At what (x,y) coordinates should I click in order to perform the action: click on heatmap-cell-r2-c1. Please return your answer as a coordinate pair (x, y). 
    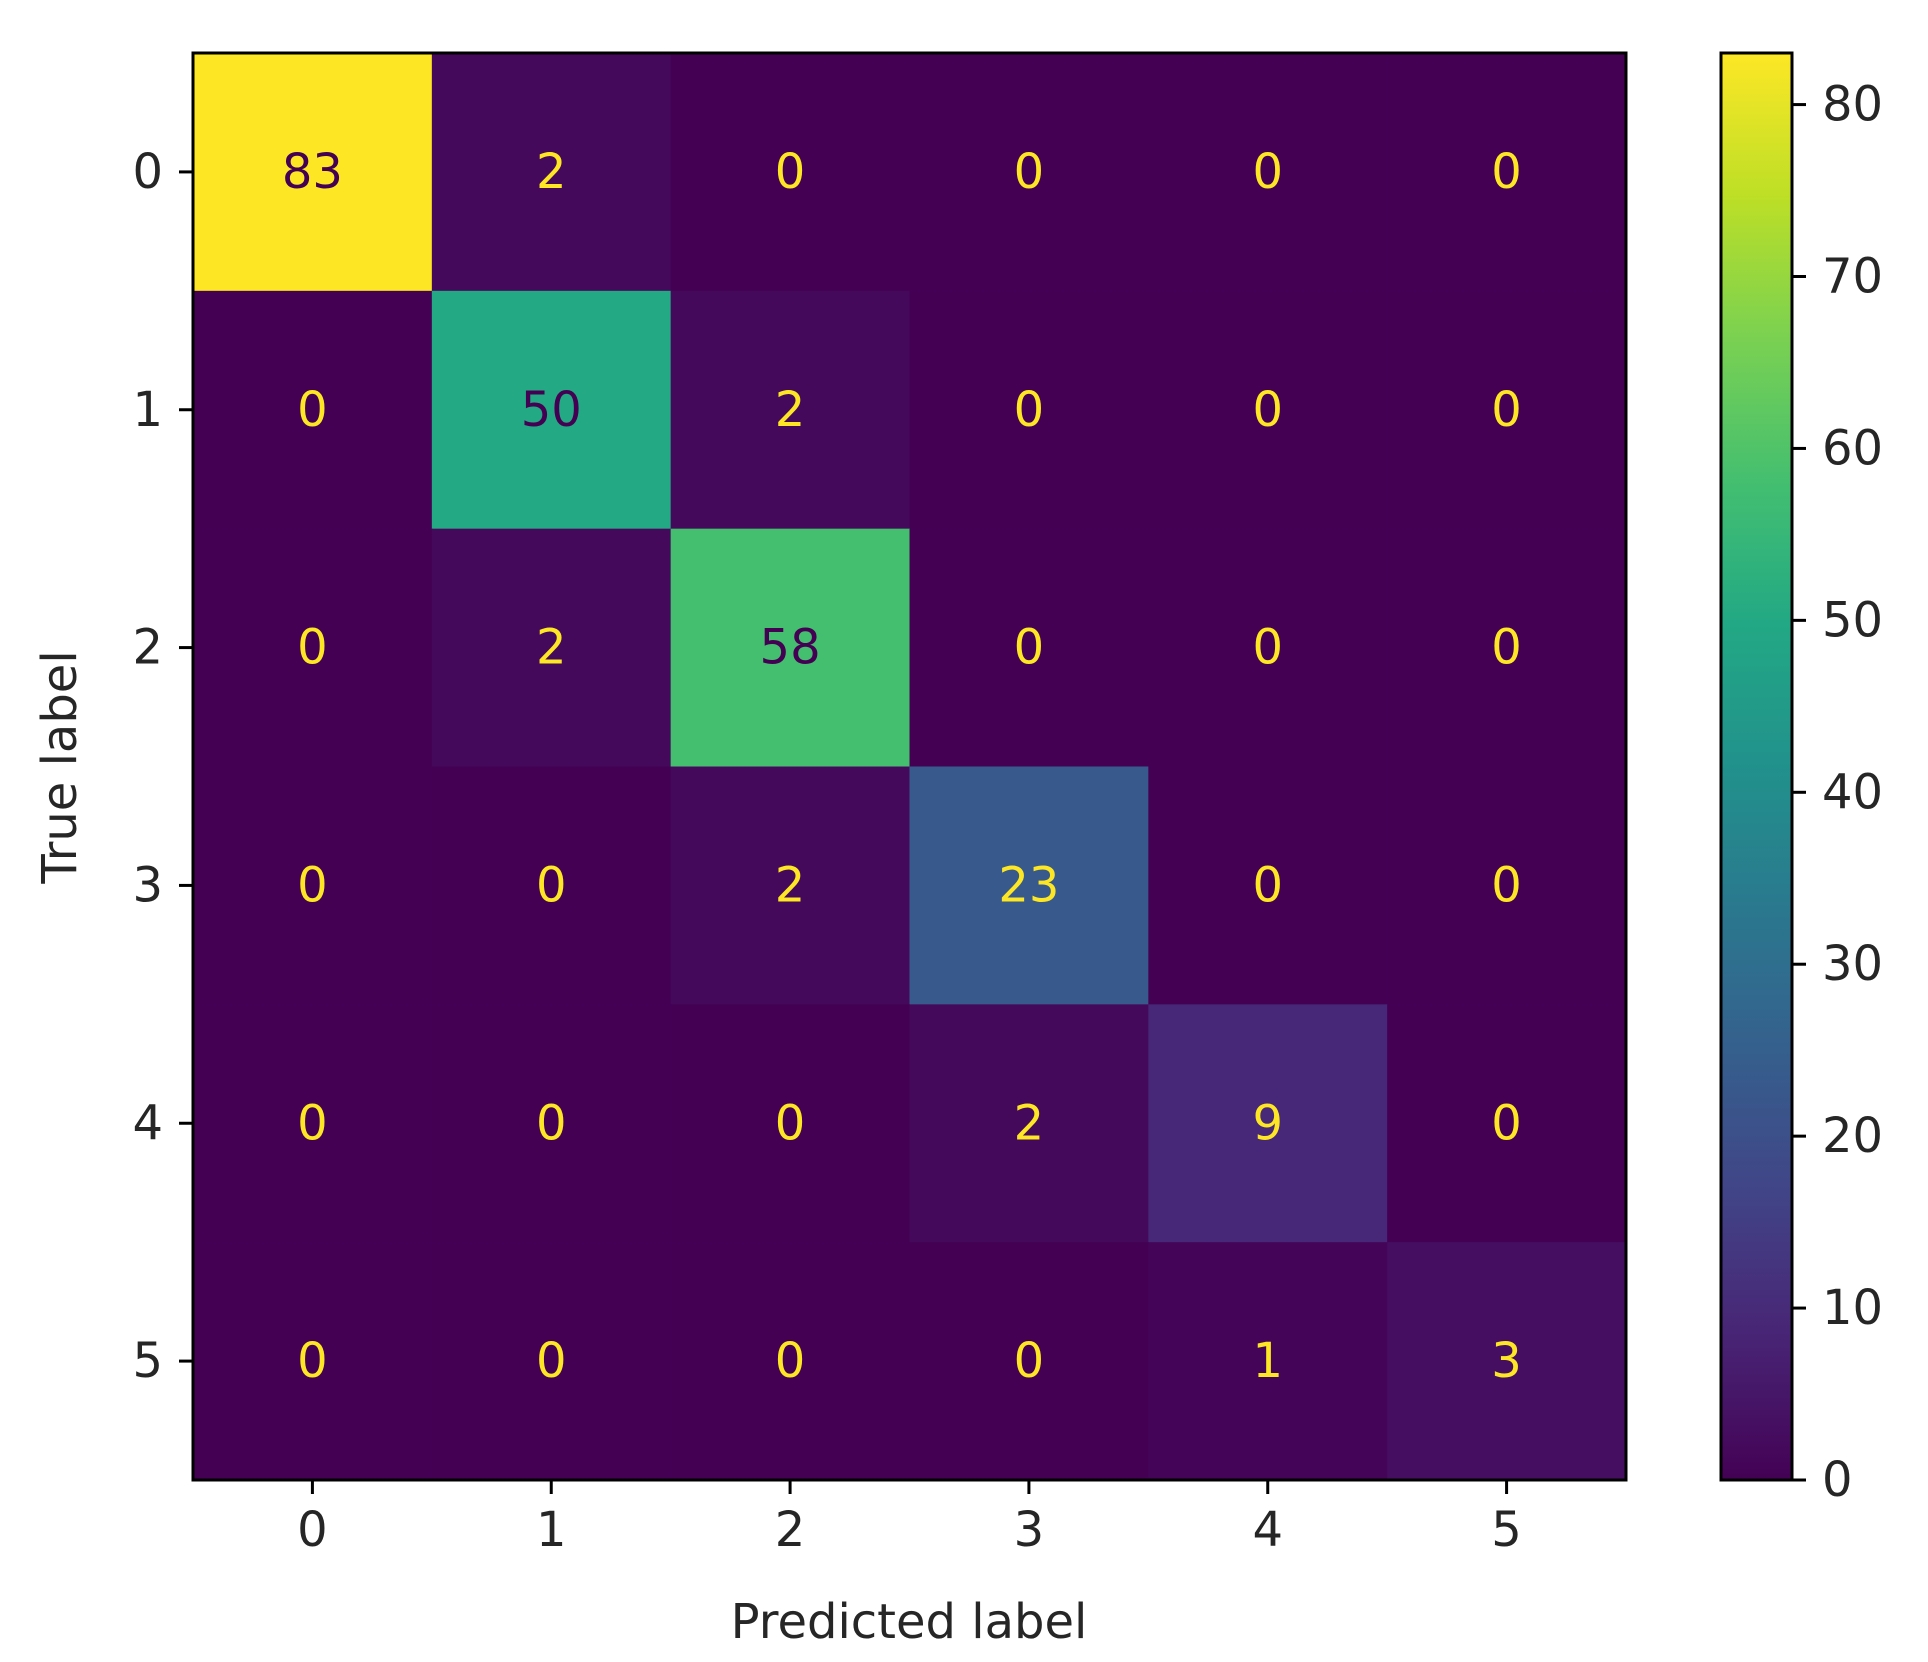
    Looking at the image, I should click on (551, 647).